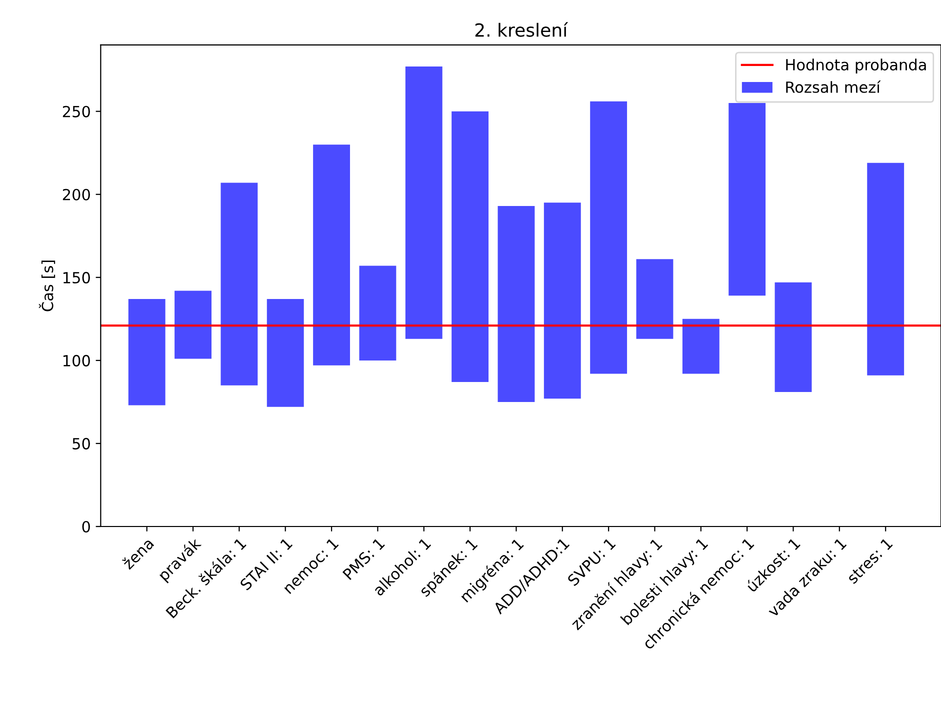 The height and width of the screenshot is (702, 941). Describe the element at coordinates (76, 112) in the screenshot. I see `y-tick-label: 250` at that location.